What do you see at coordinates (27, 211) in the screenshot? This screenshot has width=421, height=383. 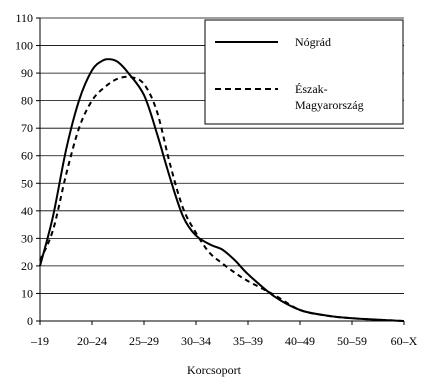 I see `y-tick-label: 40` at bounding box center [27, 211].